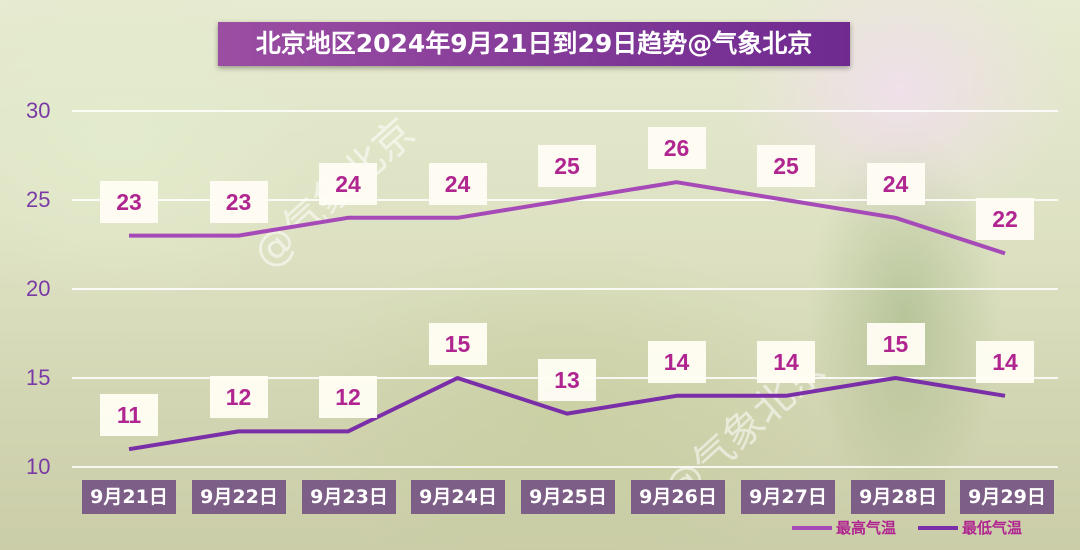 Image resolution: width=1080 pixels, height=550 pixels. I want to click on x-tick-label: 9月28日, so click(898, 497).